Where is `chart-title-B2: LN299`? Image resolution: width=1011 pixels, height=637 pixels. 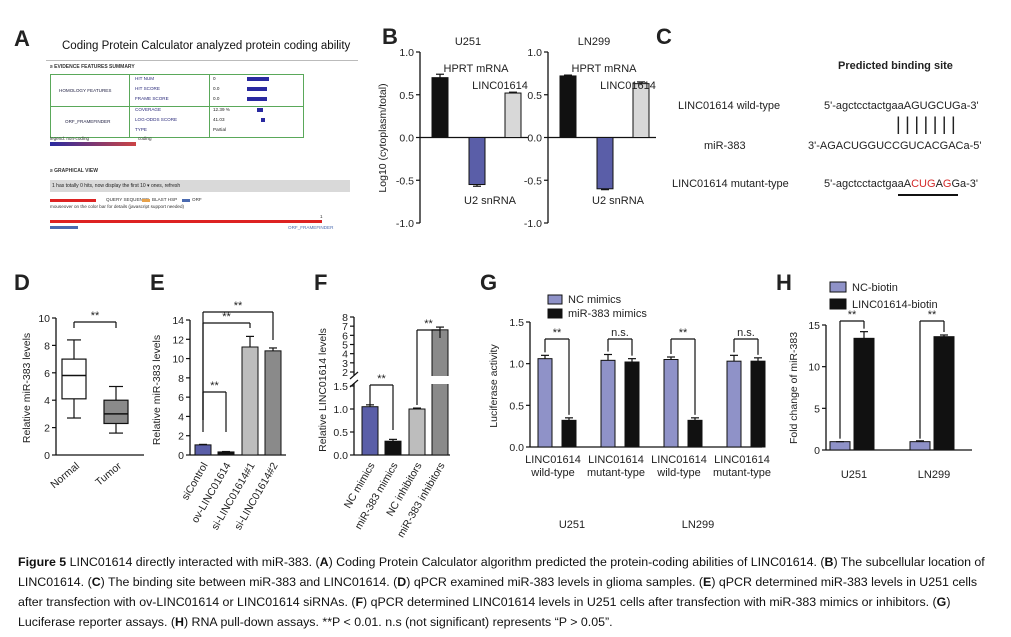 chart-title-B2: LN299 is located at coordinates (594, 42).